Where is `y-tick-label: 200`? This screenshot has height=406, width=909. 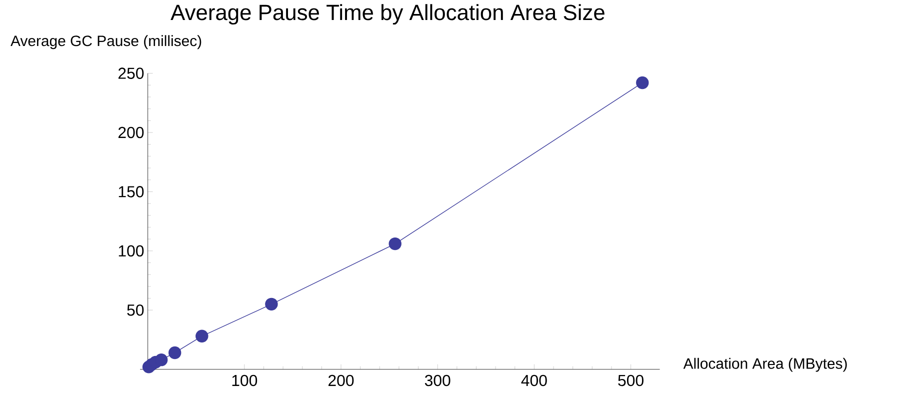
y-tick-label: 200 is located at coordinates (131, 132).